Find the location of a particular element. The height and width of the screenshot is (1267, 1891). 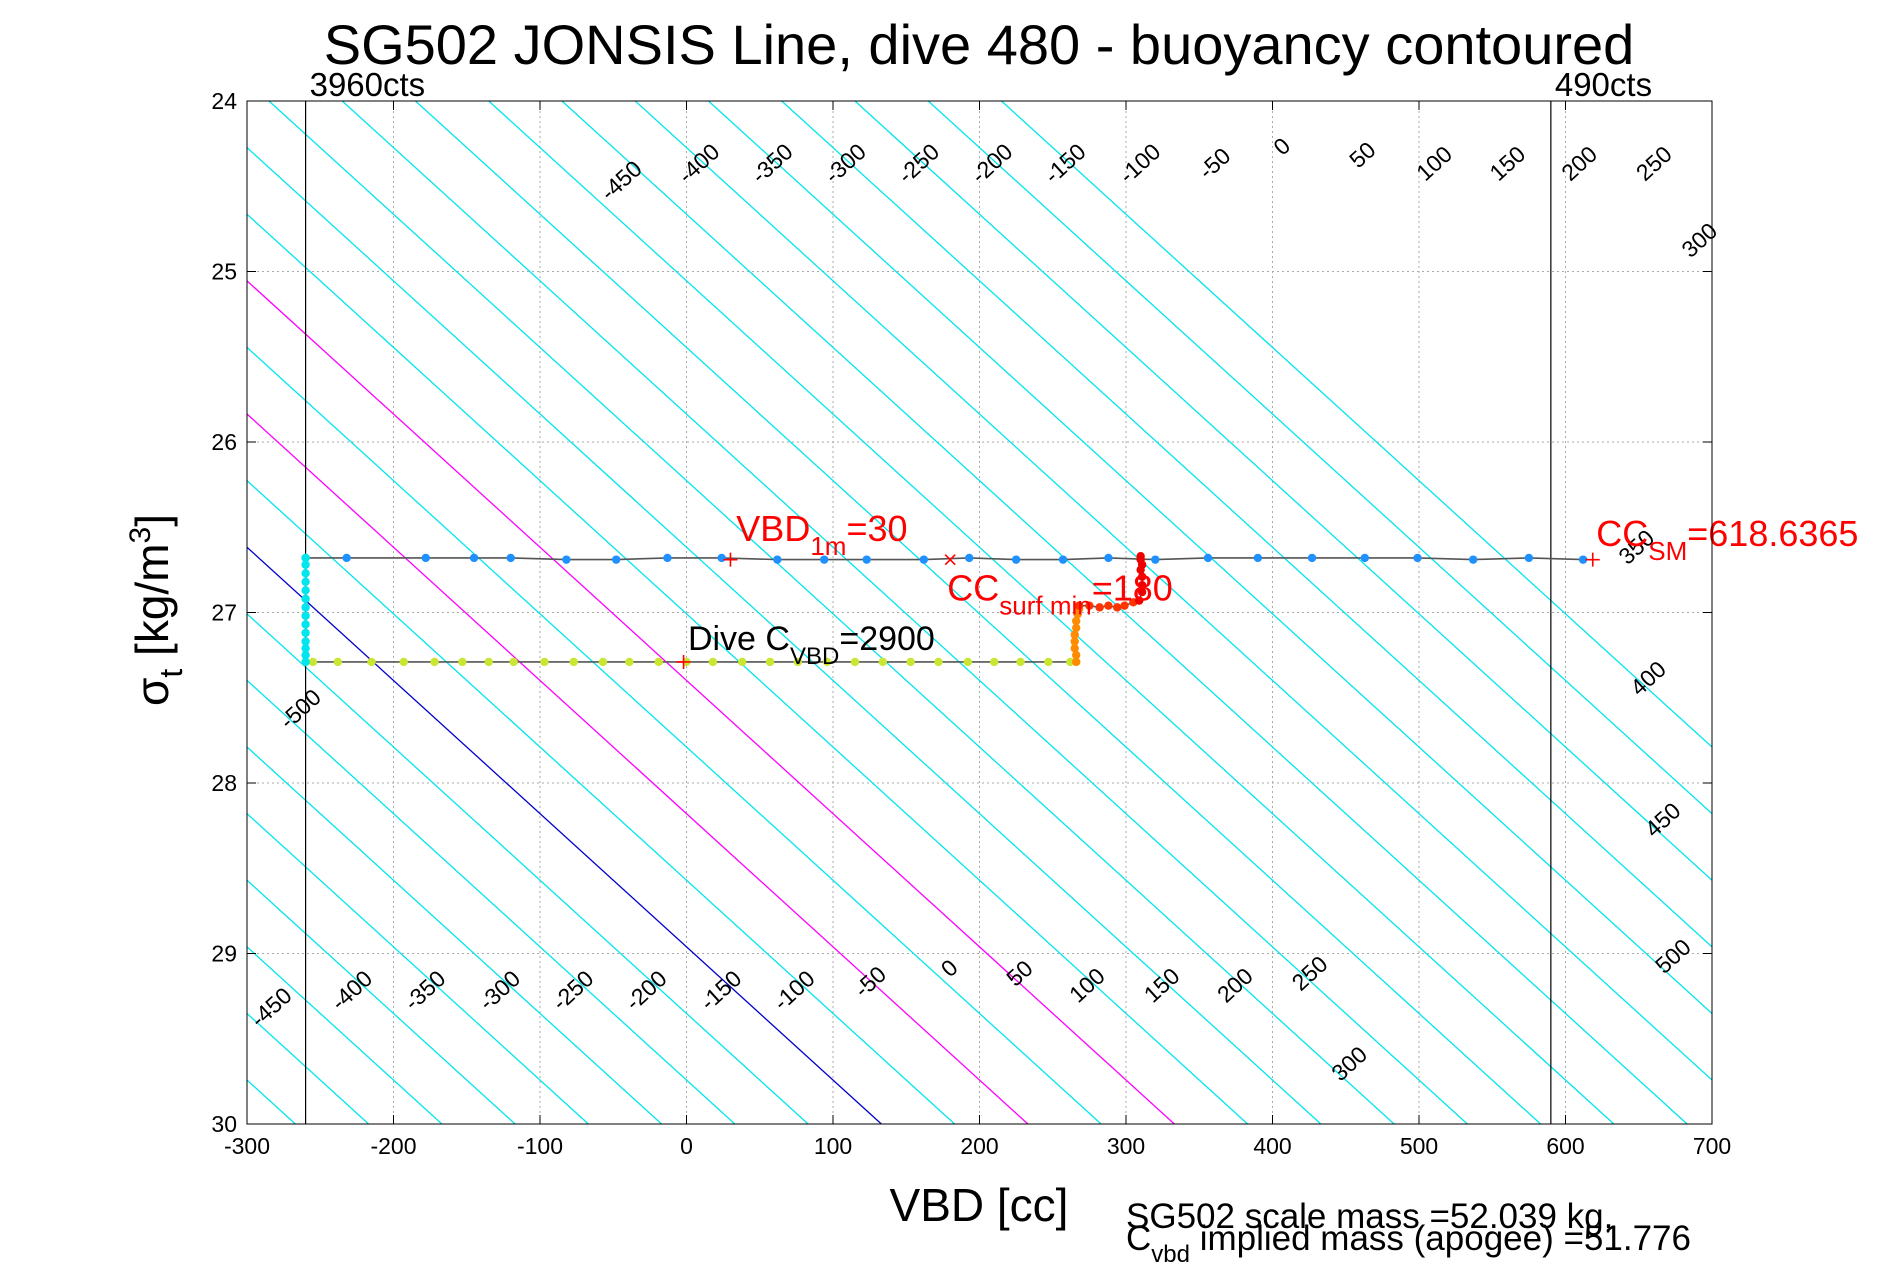

markers is located at coordinates (1138, 610).